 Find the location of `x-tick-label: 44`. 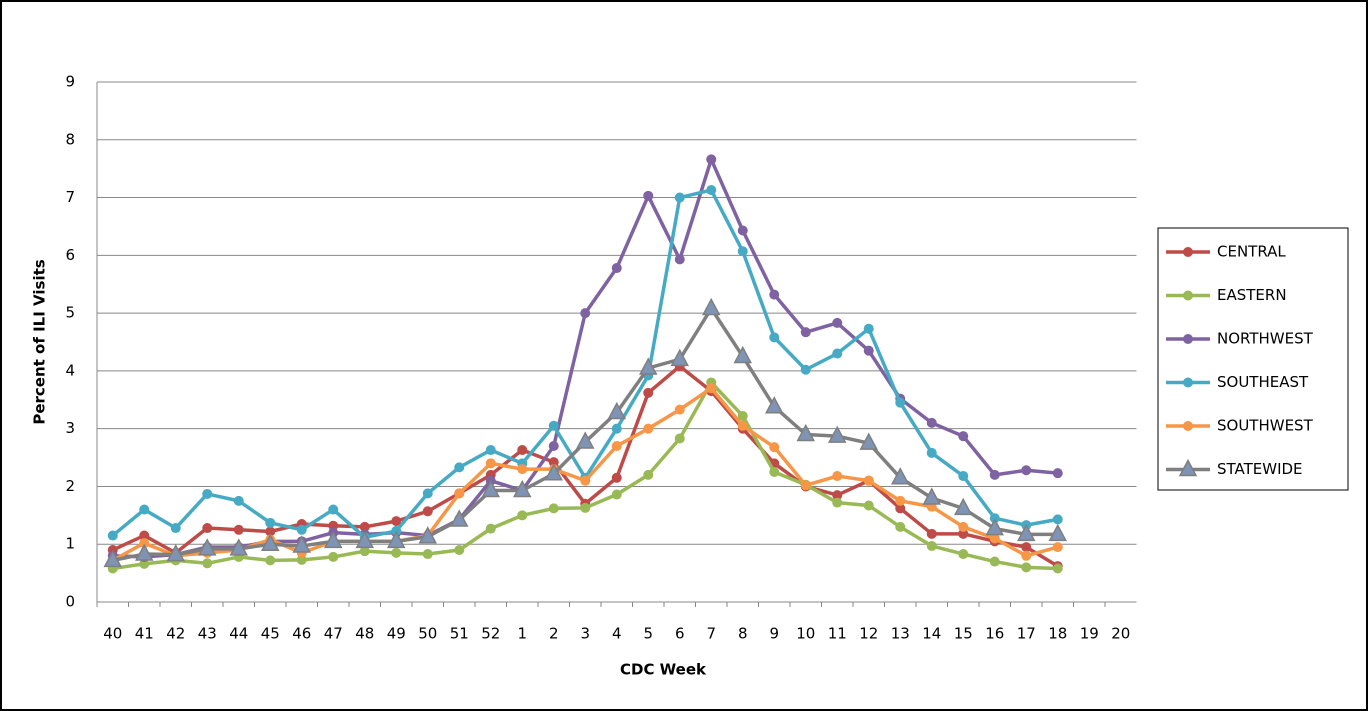

x-tick-label: 44 is located at coordinates (238, 634).